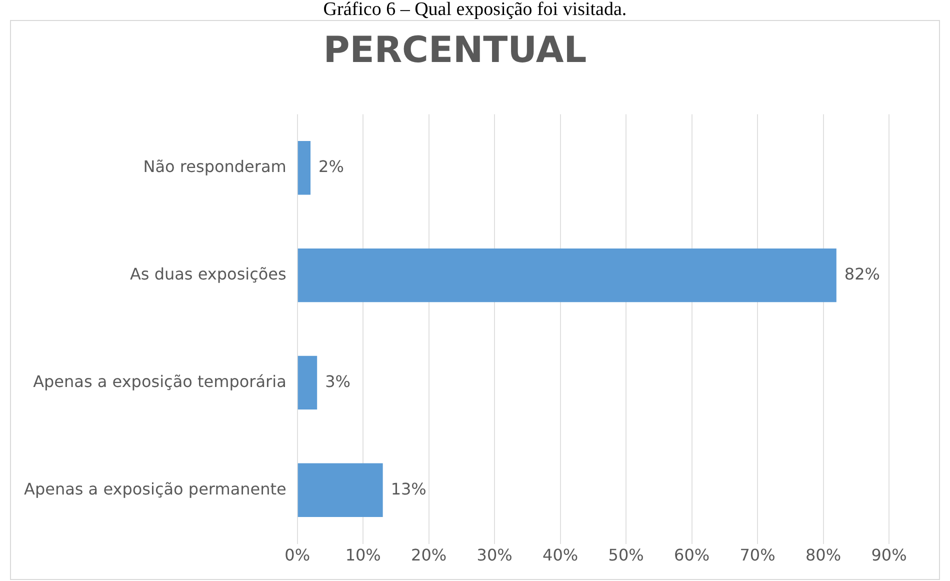 Image resolution: width=950 pixels, height=581 pixels. Describe the element at coordinates (363, 555) in the screenshot. I see `x-tick-label: 10%` at that location.